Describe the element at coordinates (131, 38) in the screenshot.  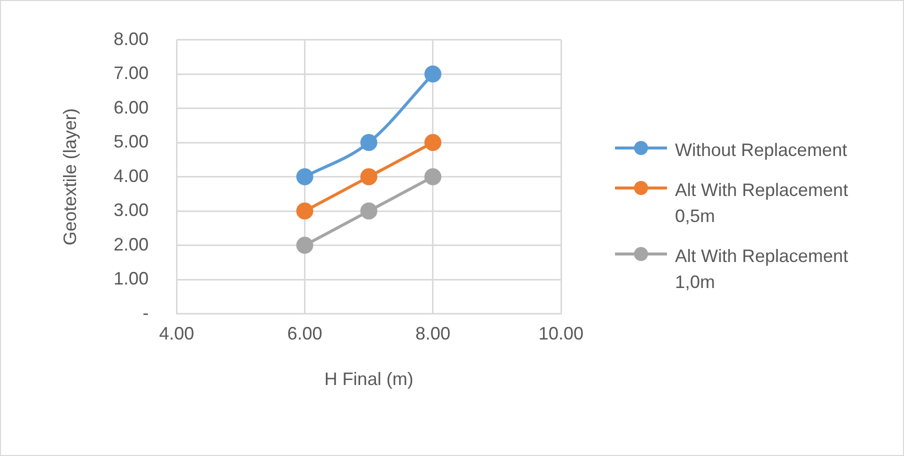
I see `y-tick-label: 8.00` at that location.